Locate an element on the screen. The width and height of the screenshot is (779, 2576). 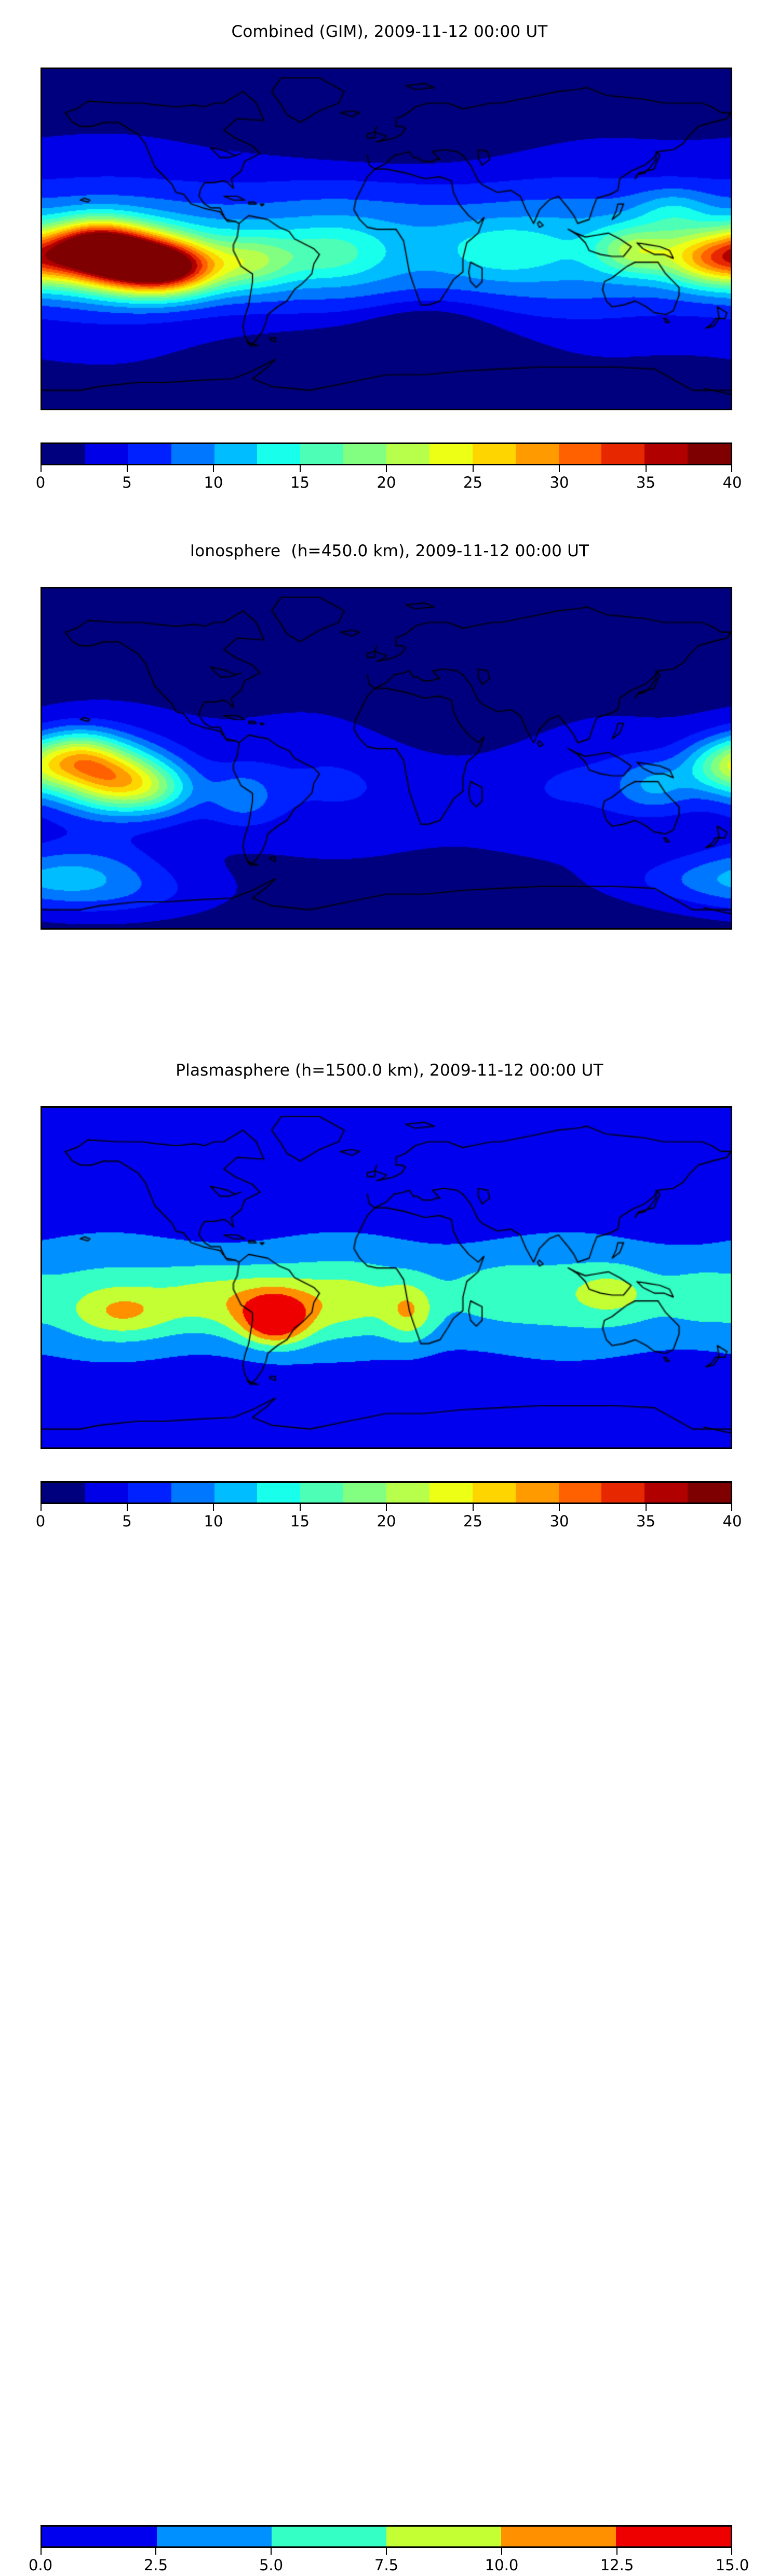
colorbar: 0.0 2.5 5.0 7.5 10.0 12.5 15.0 is located at coordinates (389, 2551).